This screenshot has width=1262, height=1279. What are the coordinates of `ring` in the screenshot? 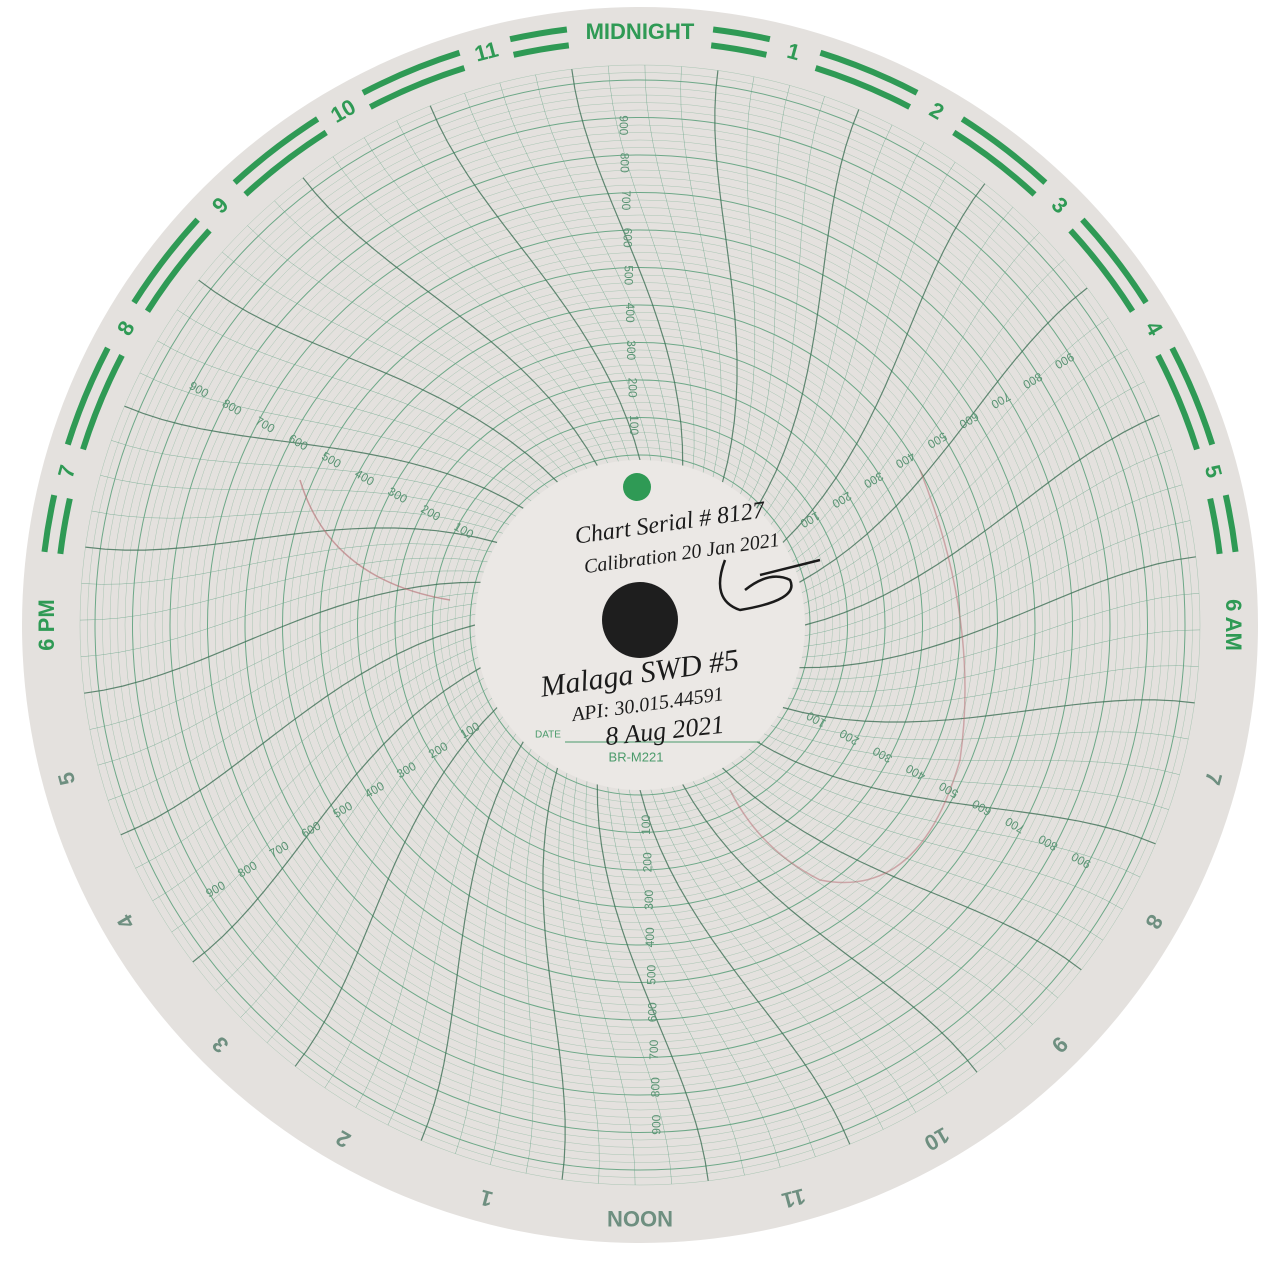 It's located at (640, 625).